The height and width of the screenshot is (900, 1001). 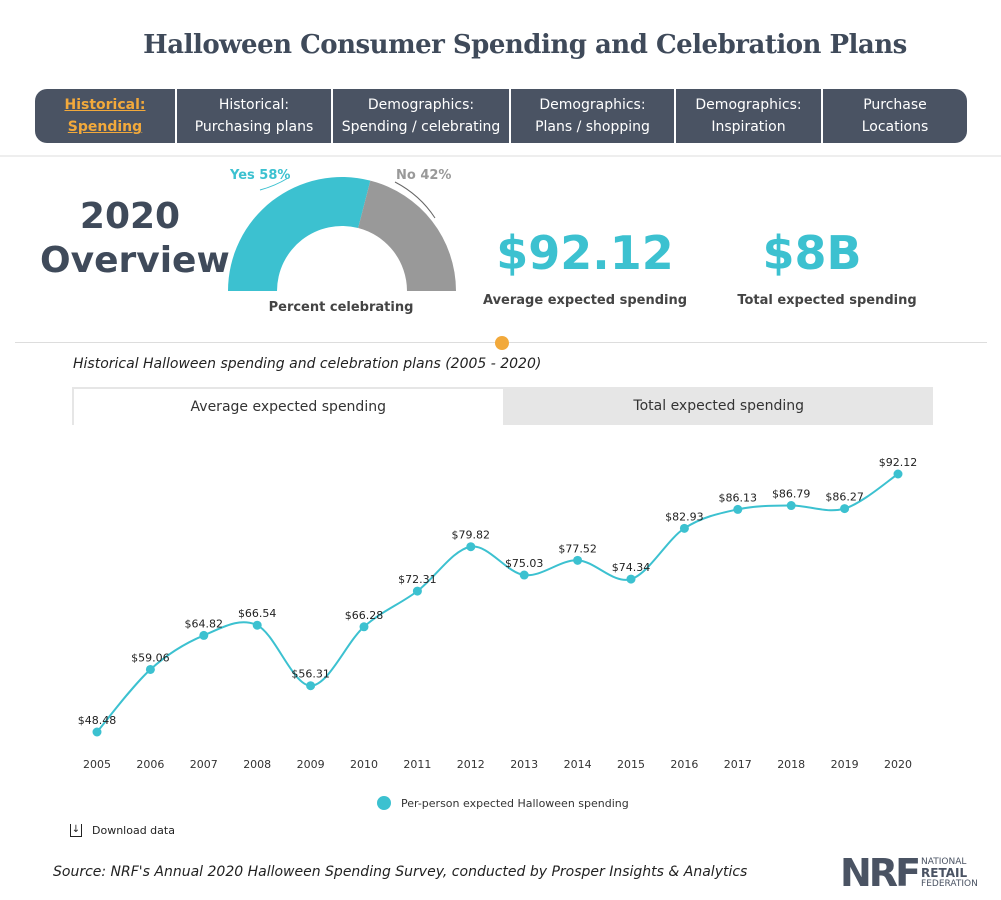 What do you see at coordinates (135, 238) in the screenshot?
I see `overview-heading: 2020 Overview` at bounding box center [135, 238].